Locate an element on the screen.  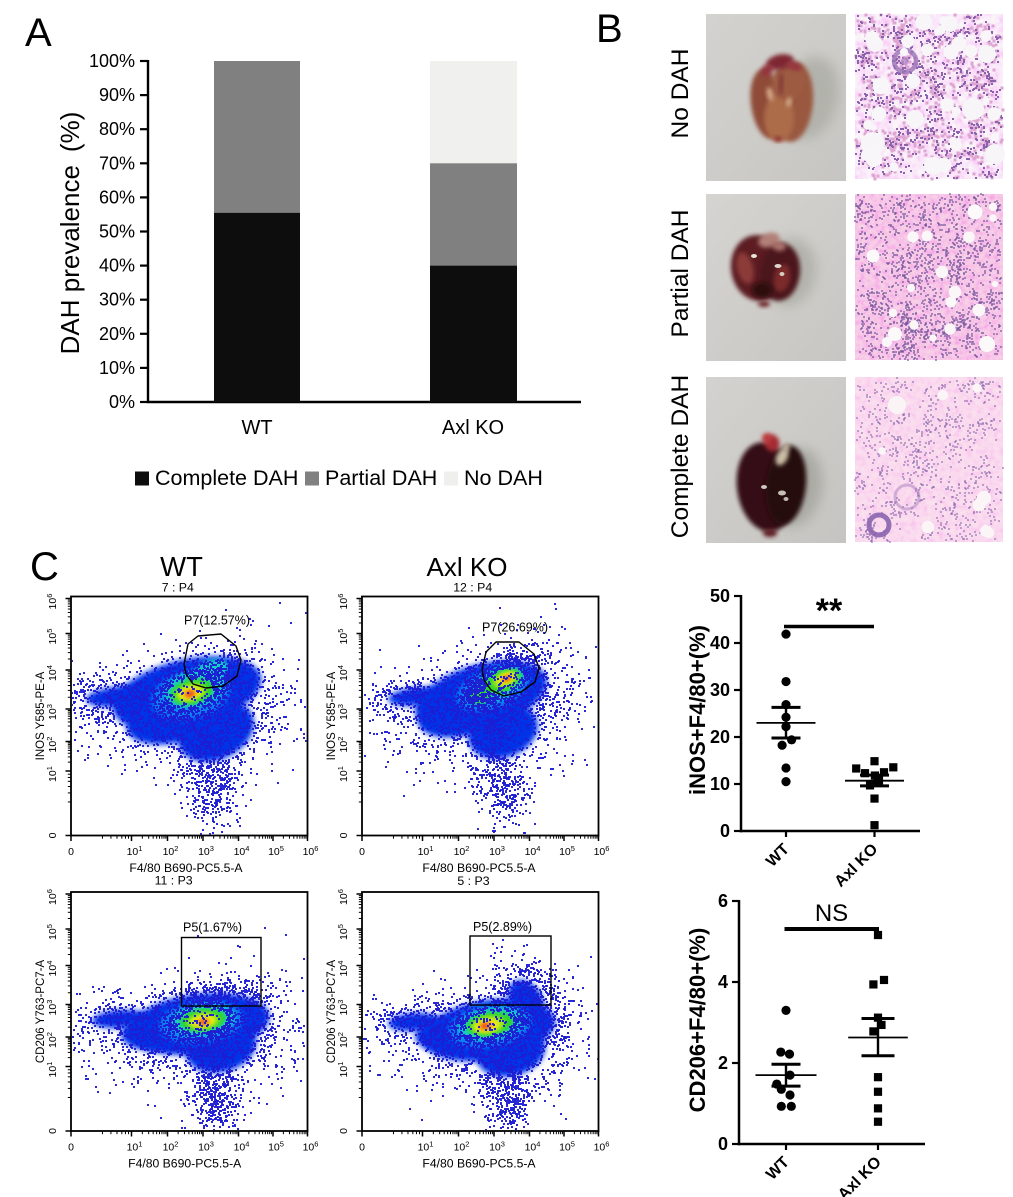
svg-text: 4 is located at coordinates (723, 982).